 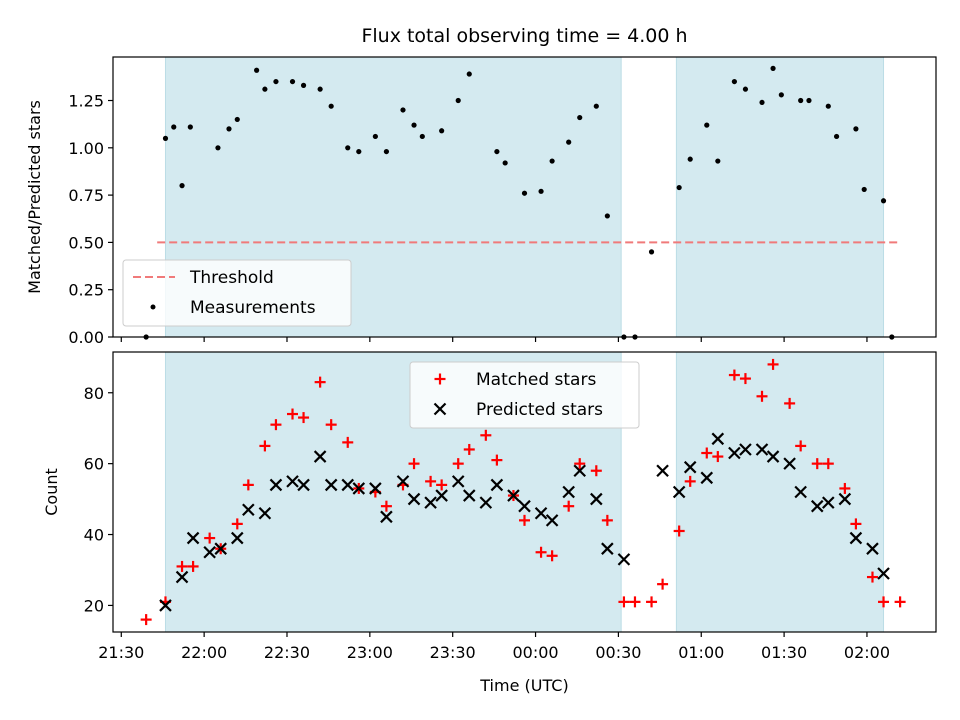 I want to click on ratio-legend: Threshold Measurements, so click(x=237, y=293).